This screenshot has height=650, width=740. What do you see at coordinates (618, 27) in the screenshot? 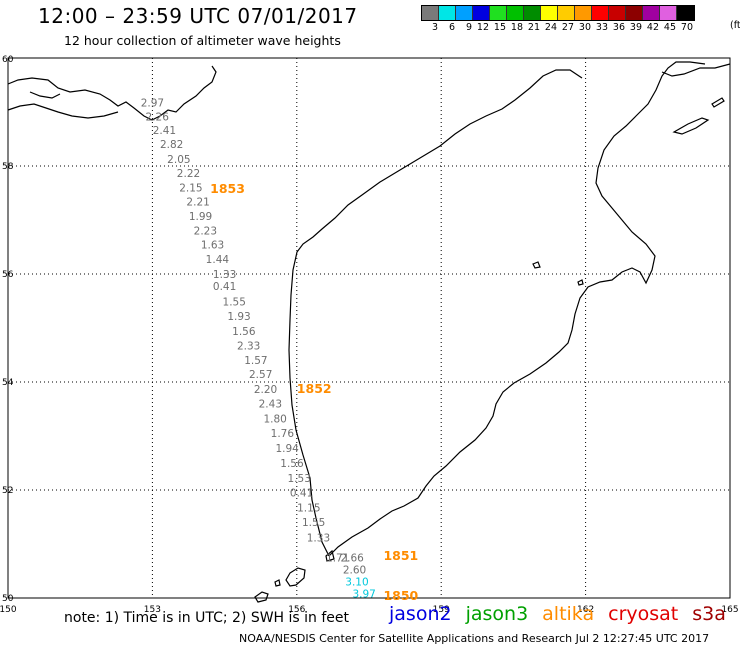
I see `scale-label: 36` at bounding box center [618, 27].